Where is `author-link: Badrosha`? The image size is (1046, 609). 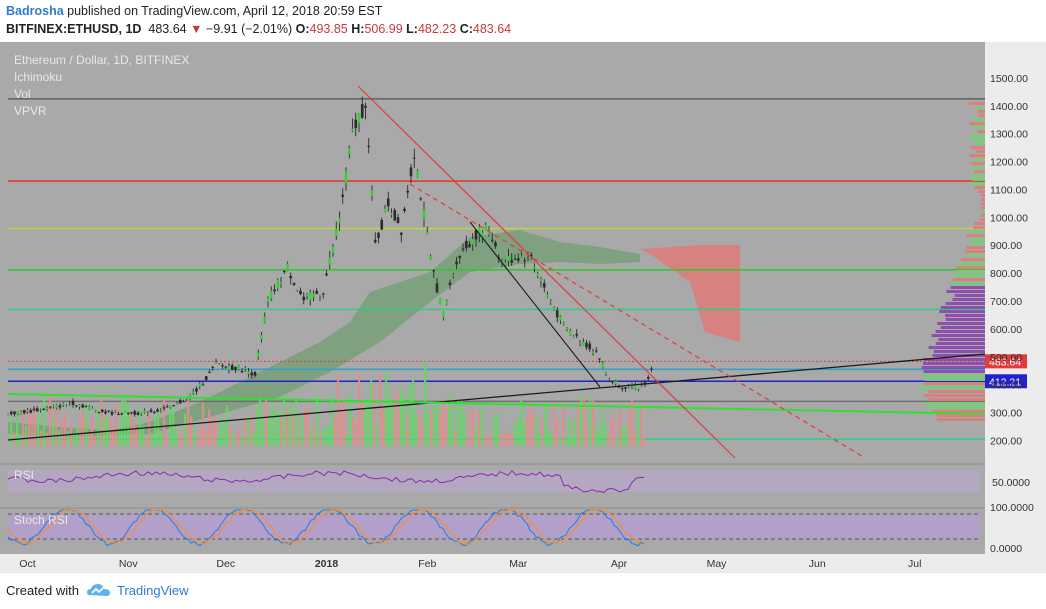 author-link: Badrosha is located at coordinates (35, 11).